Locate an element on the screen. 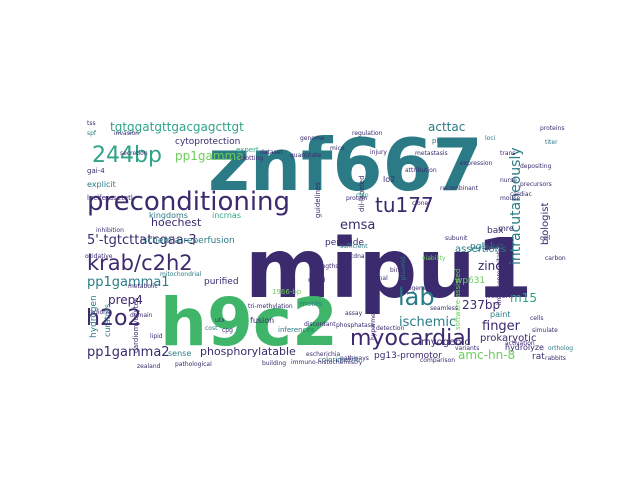 Image resolution: width=640 pixels, height=480 pixels. word: tu177 is located at coordinates (404, 205).